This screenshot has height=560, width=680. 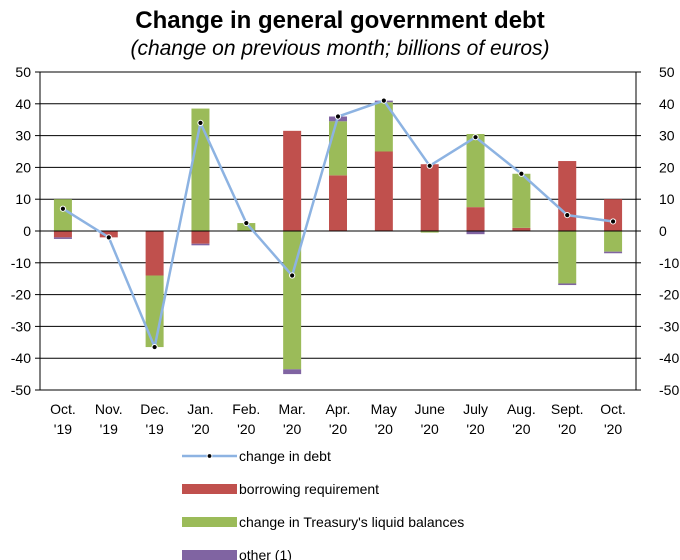 I want to click on legend-label: change in debt, so click(x=285, y=456).